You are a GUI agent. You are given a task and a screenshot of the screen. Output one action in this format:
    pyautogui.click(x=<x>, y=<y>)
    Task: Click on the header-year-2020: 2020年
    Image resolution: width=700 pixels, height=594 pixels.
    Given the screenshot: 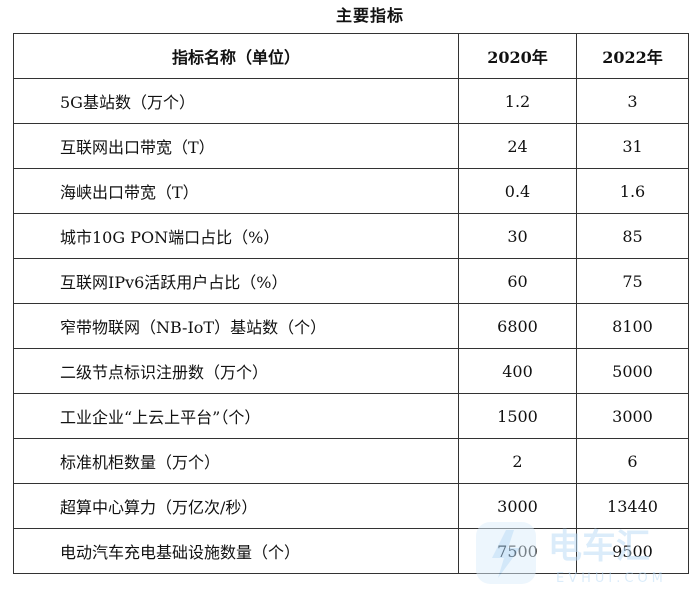 What is the action you would take?
    pyautogui.click(x=517, y=56)
    